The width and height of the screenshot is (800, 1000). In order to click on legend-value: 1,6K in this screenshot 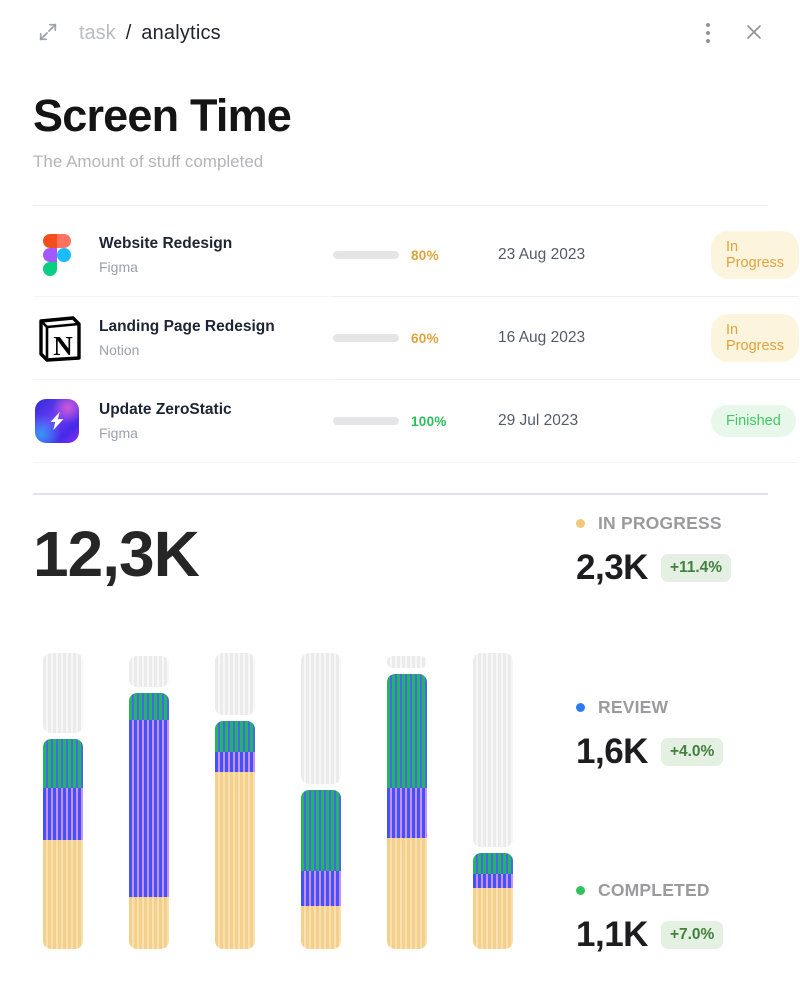, I will do `click(612, 751)`.